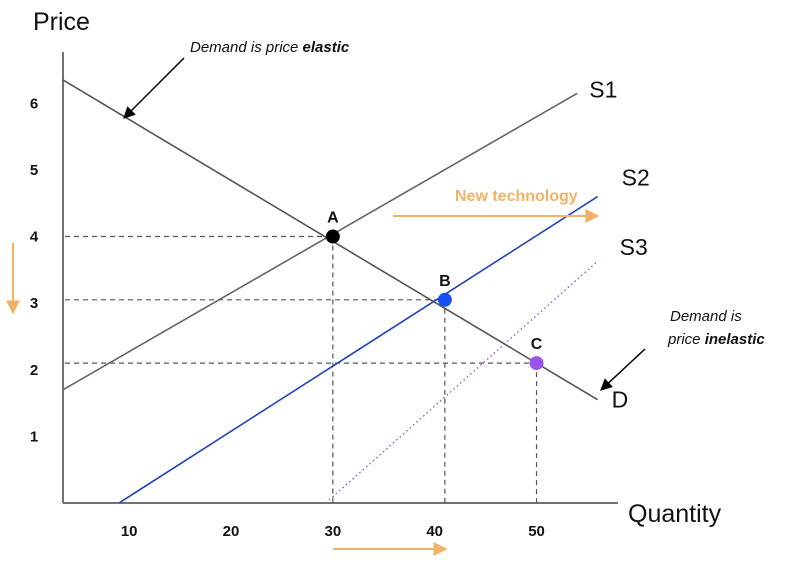  What do you see at coordinates (536, 531) in the screenshot?
I see `x-tick-label-50: 50` at bounding box center [536, 531].